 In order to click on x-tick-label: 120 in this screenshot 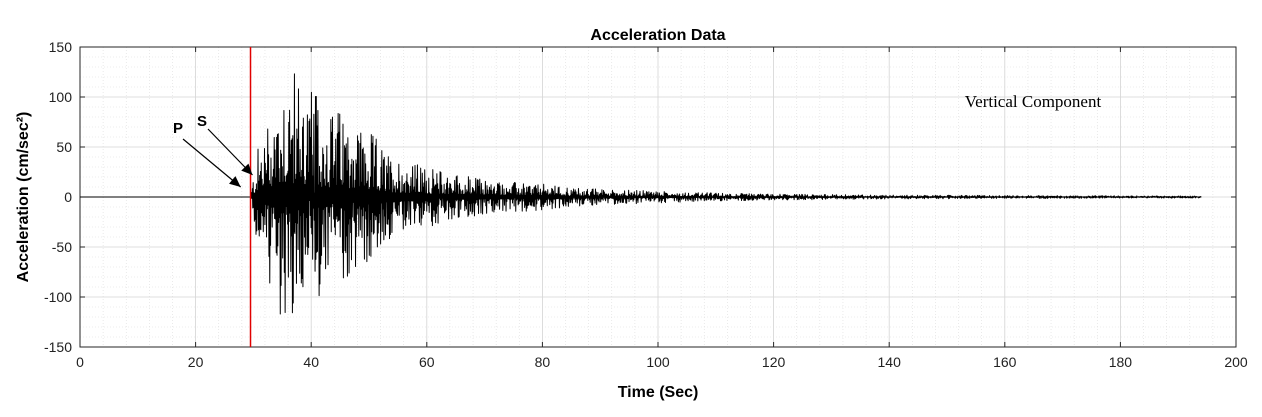, I will do `click(774, 362)`.